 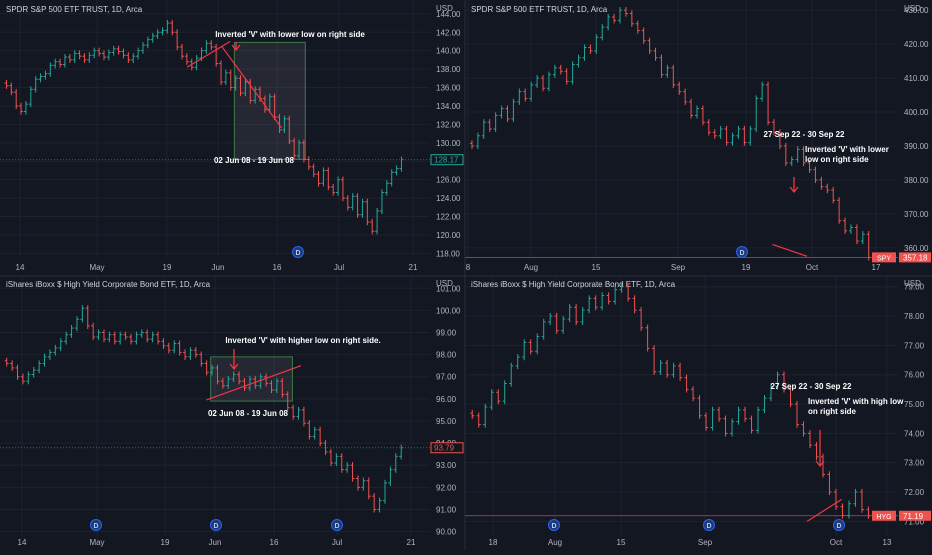 I want to click on y-tick-label: 101.00, so click(x=448, y=288).